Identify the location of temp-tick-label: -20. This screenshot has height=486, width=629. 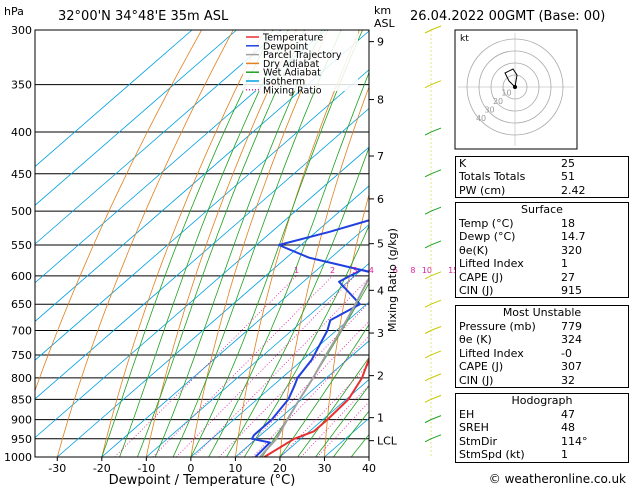
(102, 468).